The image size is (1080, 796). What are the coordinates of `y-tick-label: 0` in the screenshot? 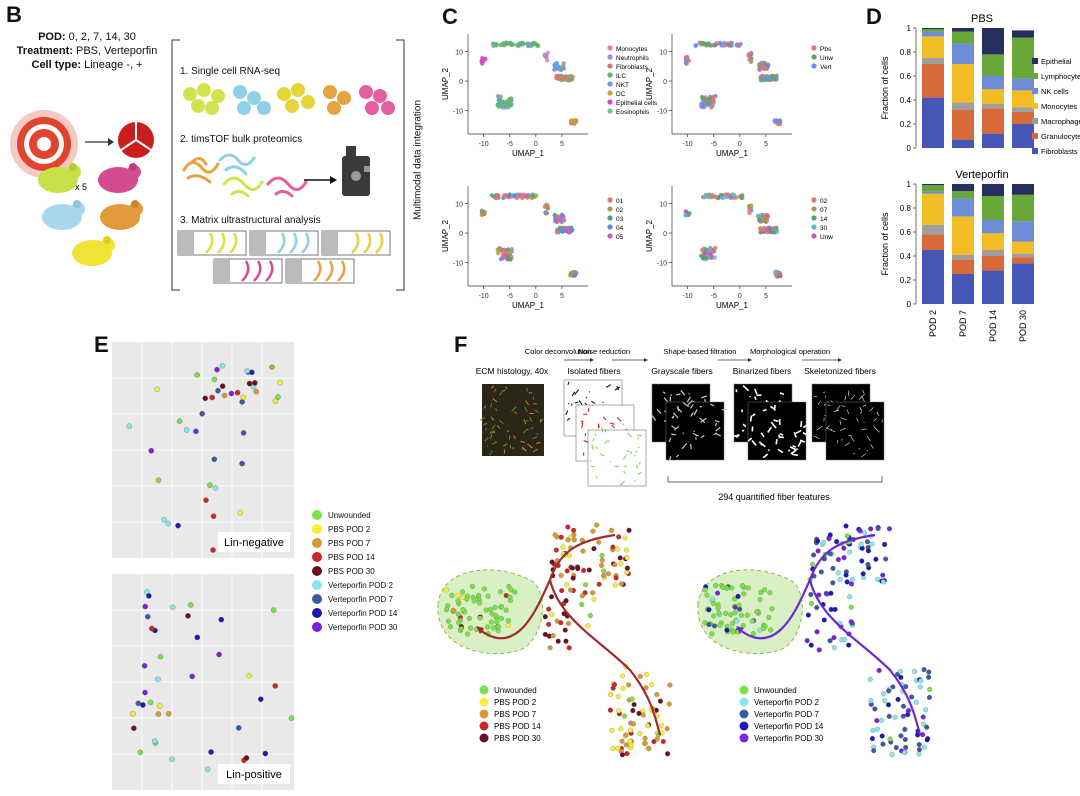 It's located at (461, 82).